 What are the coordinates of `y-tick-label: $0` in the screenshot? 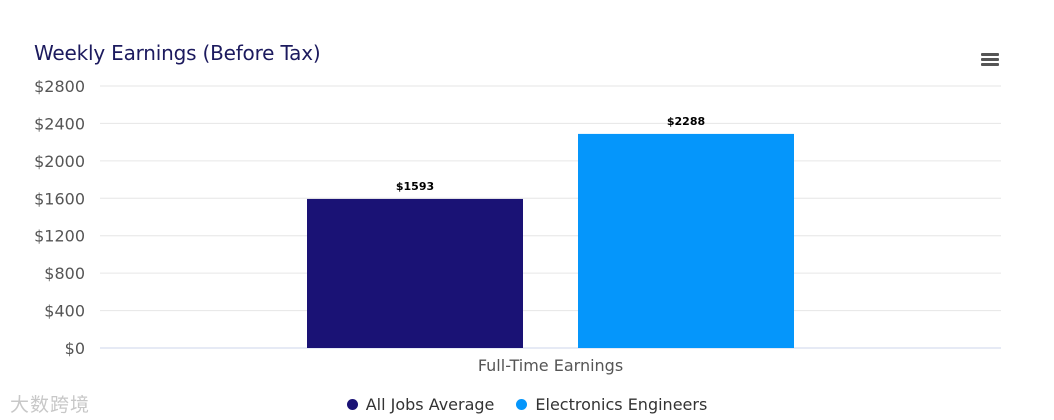 It's located at (75, 348).